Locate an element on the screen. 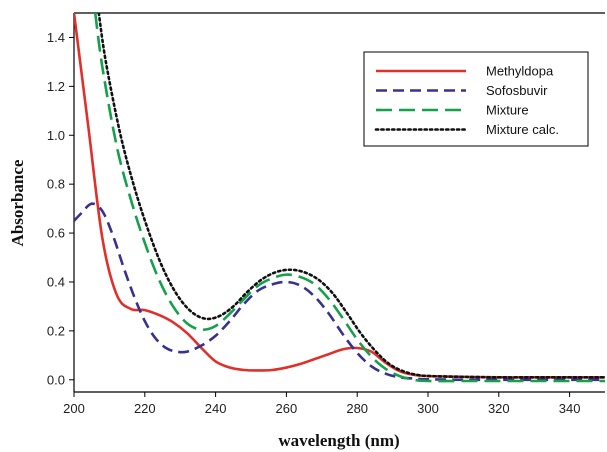 Image resolution: width=607 pixels, height=452 pixels. y-tick-label: 0.2 is located at coordinates (56, 330).